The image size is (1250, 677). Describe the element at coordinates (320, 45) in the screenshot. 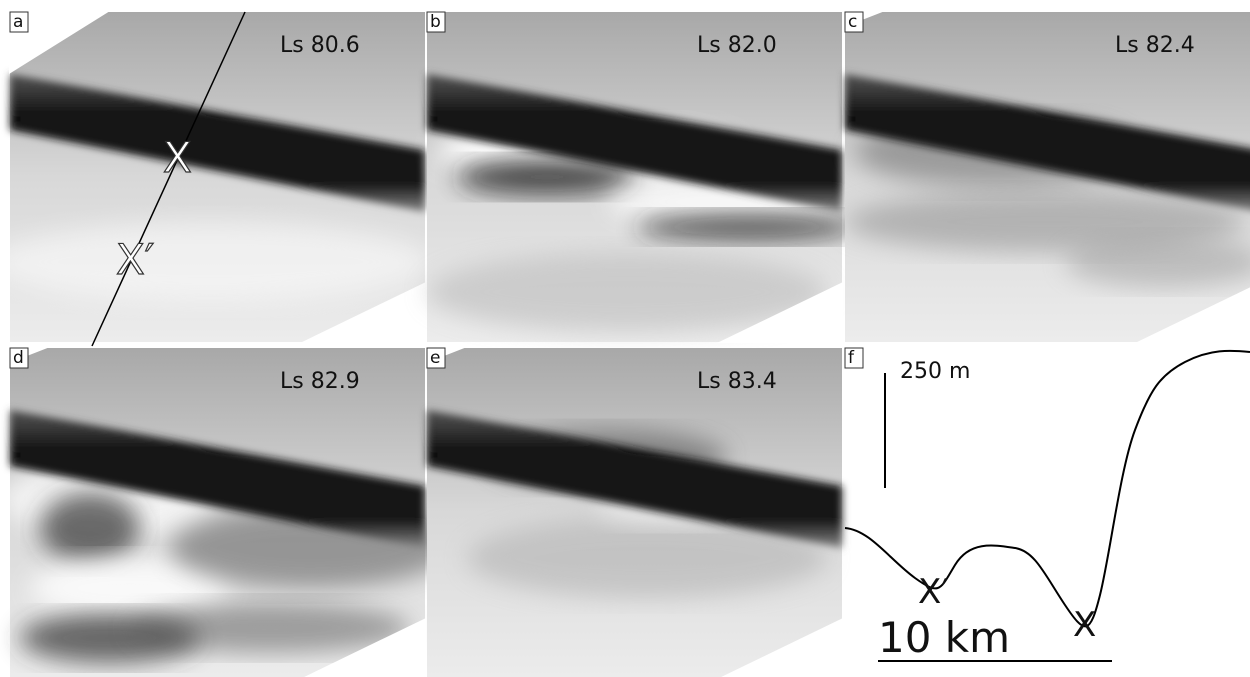

I see `panel-label: Ls 80.6` at that location.